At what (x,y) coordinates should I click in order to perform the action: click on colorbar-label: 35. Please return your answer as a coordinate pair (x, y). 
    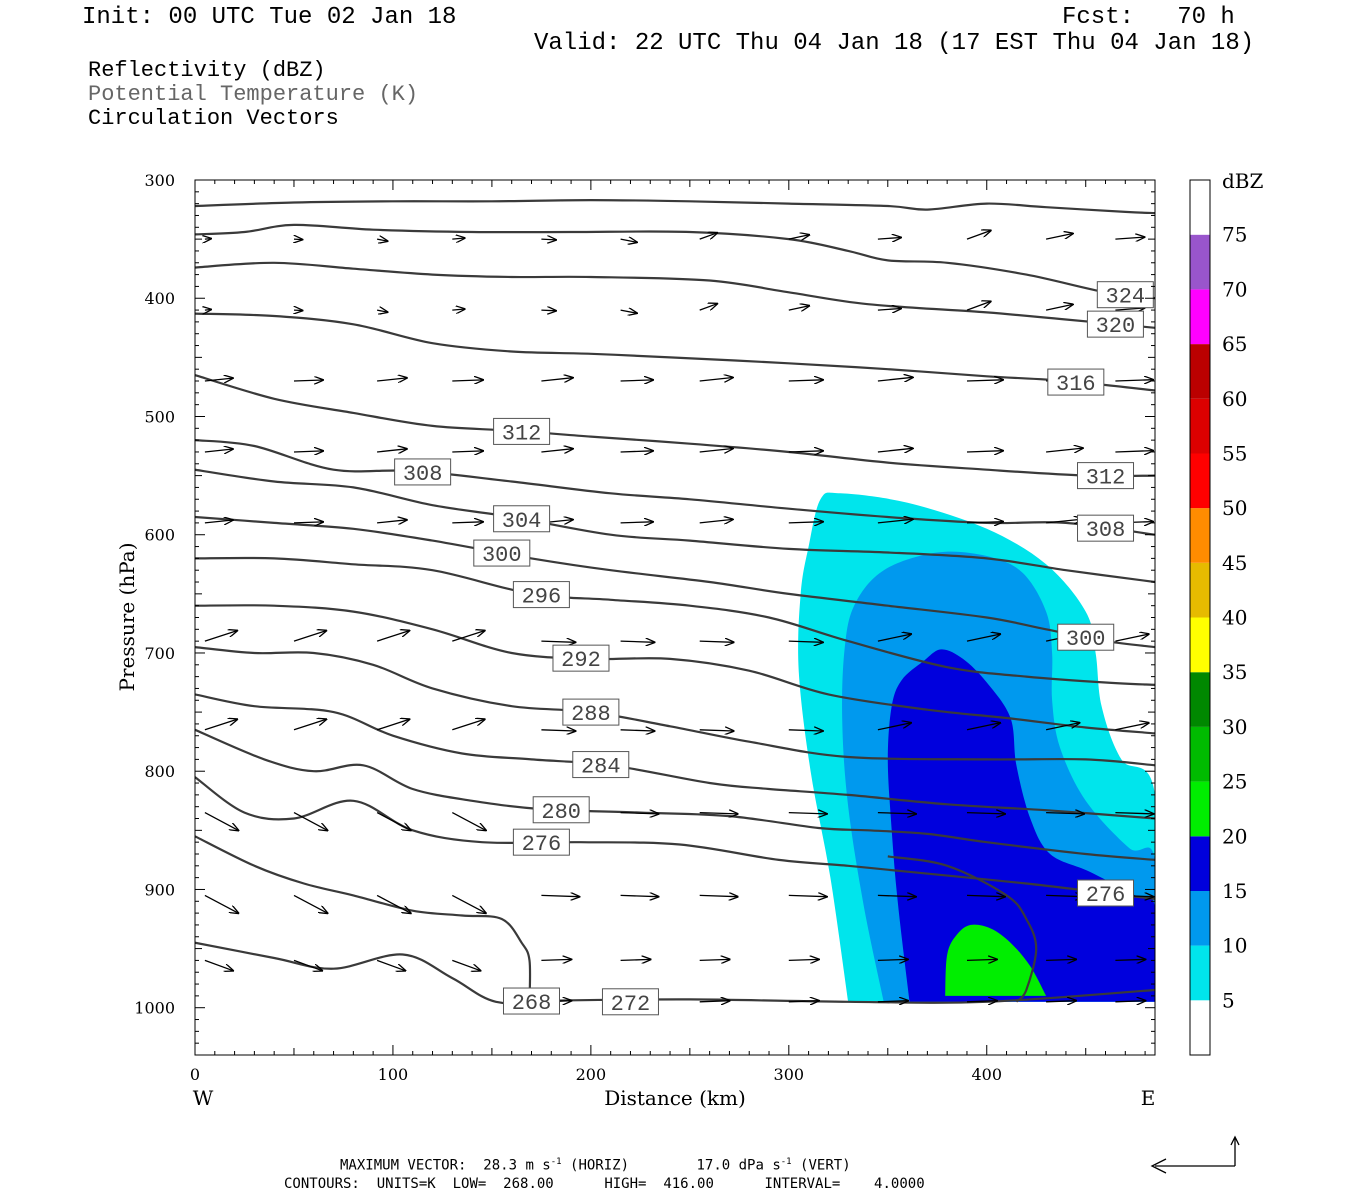
    Looking at the image, I should click on (1234, 672).